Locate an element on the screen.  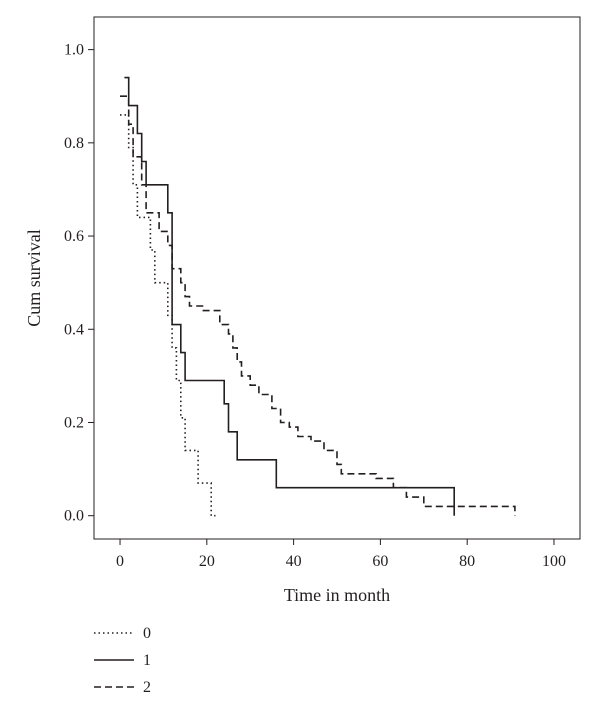
legend-label: 1 is located at coordinates (147, 660).